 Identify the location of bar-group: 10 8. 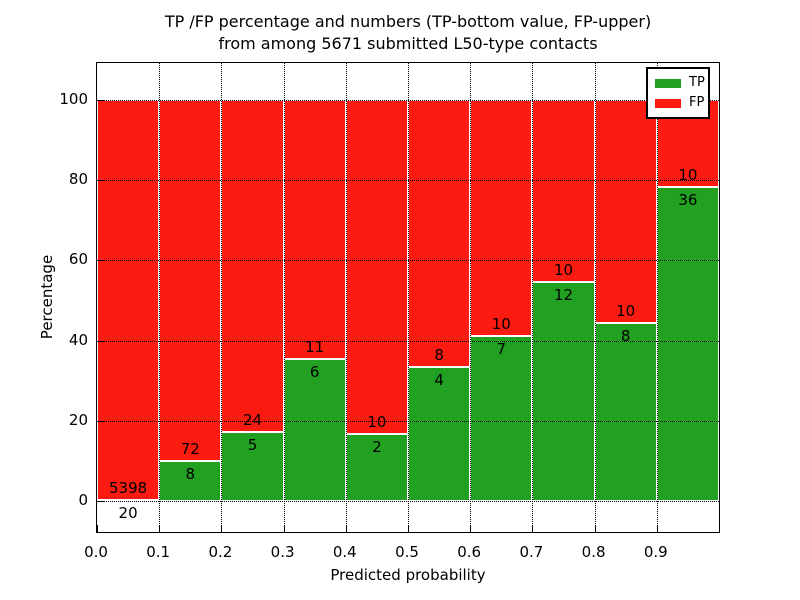
(625, 300).